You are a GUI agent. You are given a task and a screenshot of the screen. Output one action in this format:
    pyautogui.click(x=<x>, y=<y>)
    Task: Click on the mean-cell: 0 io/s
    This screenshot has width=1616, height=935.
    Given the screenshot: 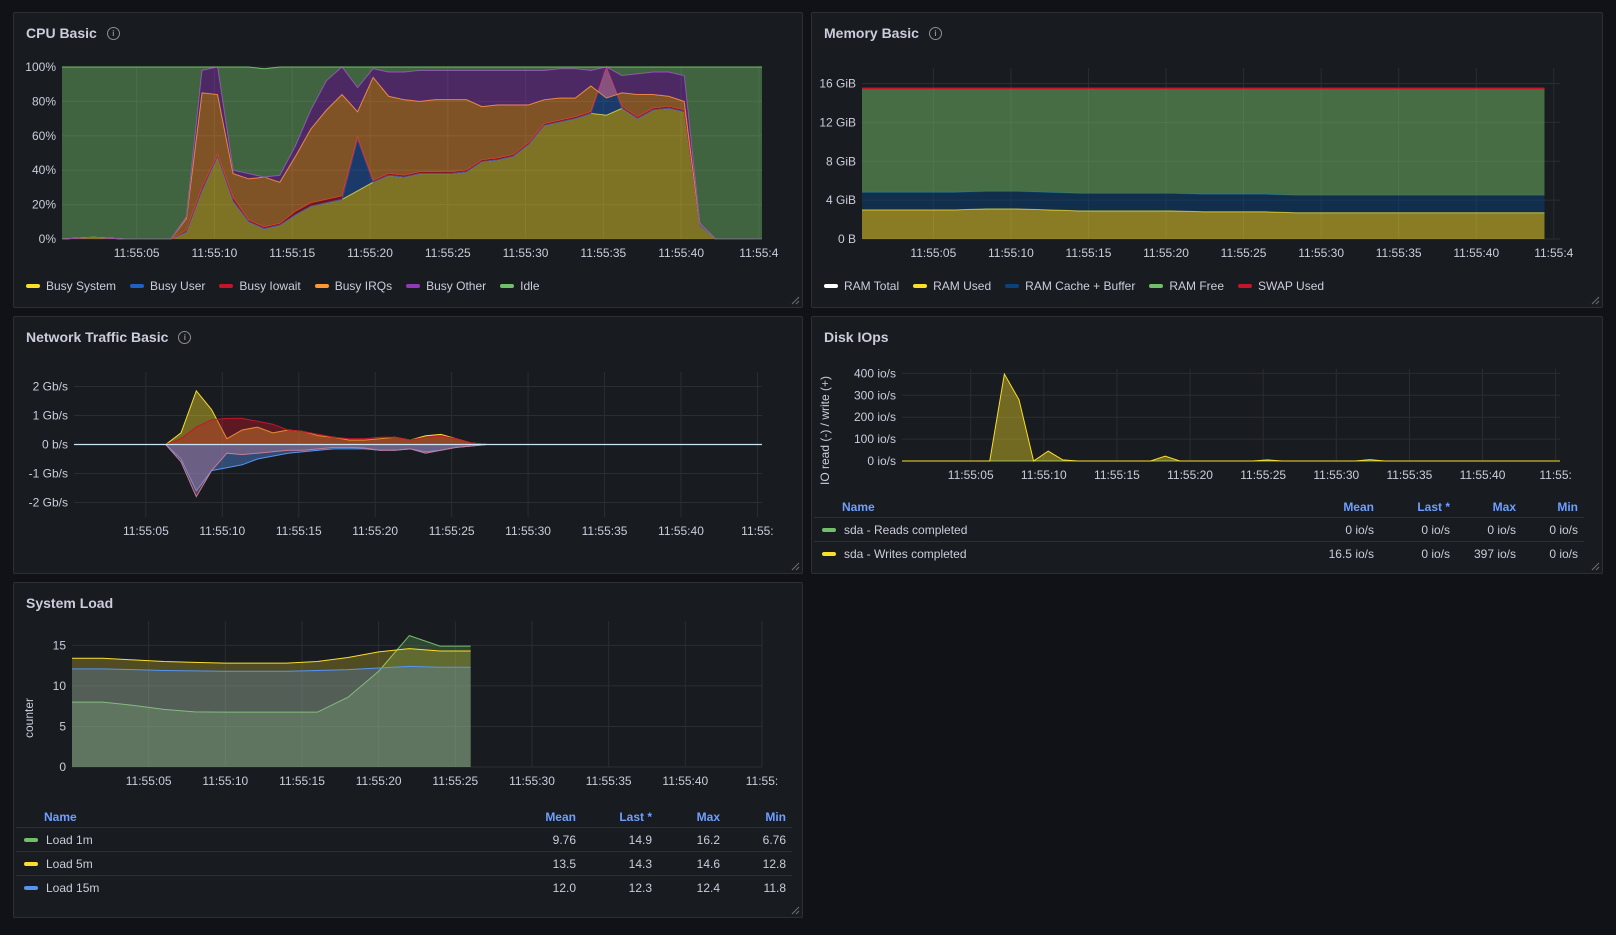 What is the action you would take?
    pyautogui.click(x=1342, y=529)
    